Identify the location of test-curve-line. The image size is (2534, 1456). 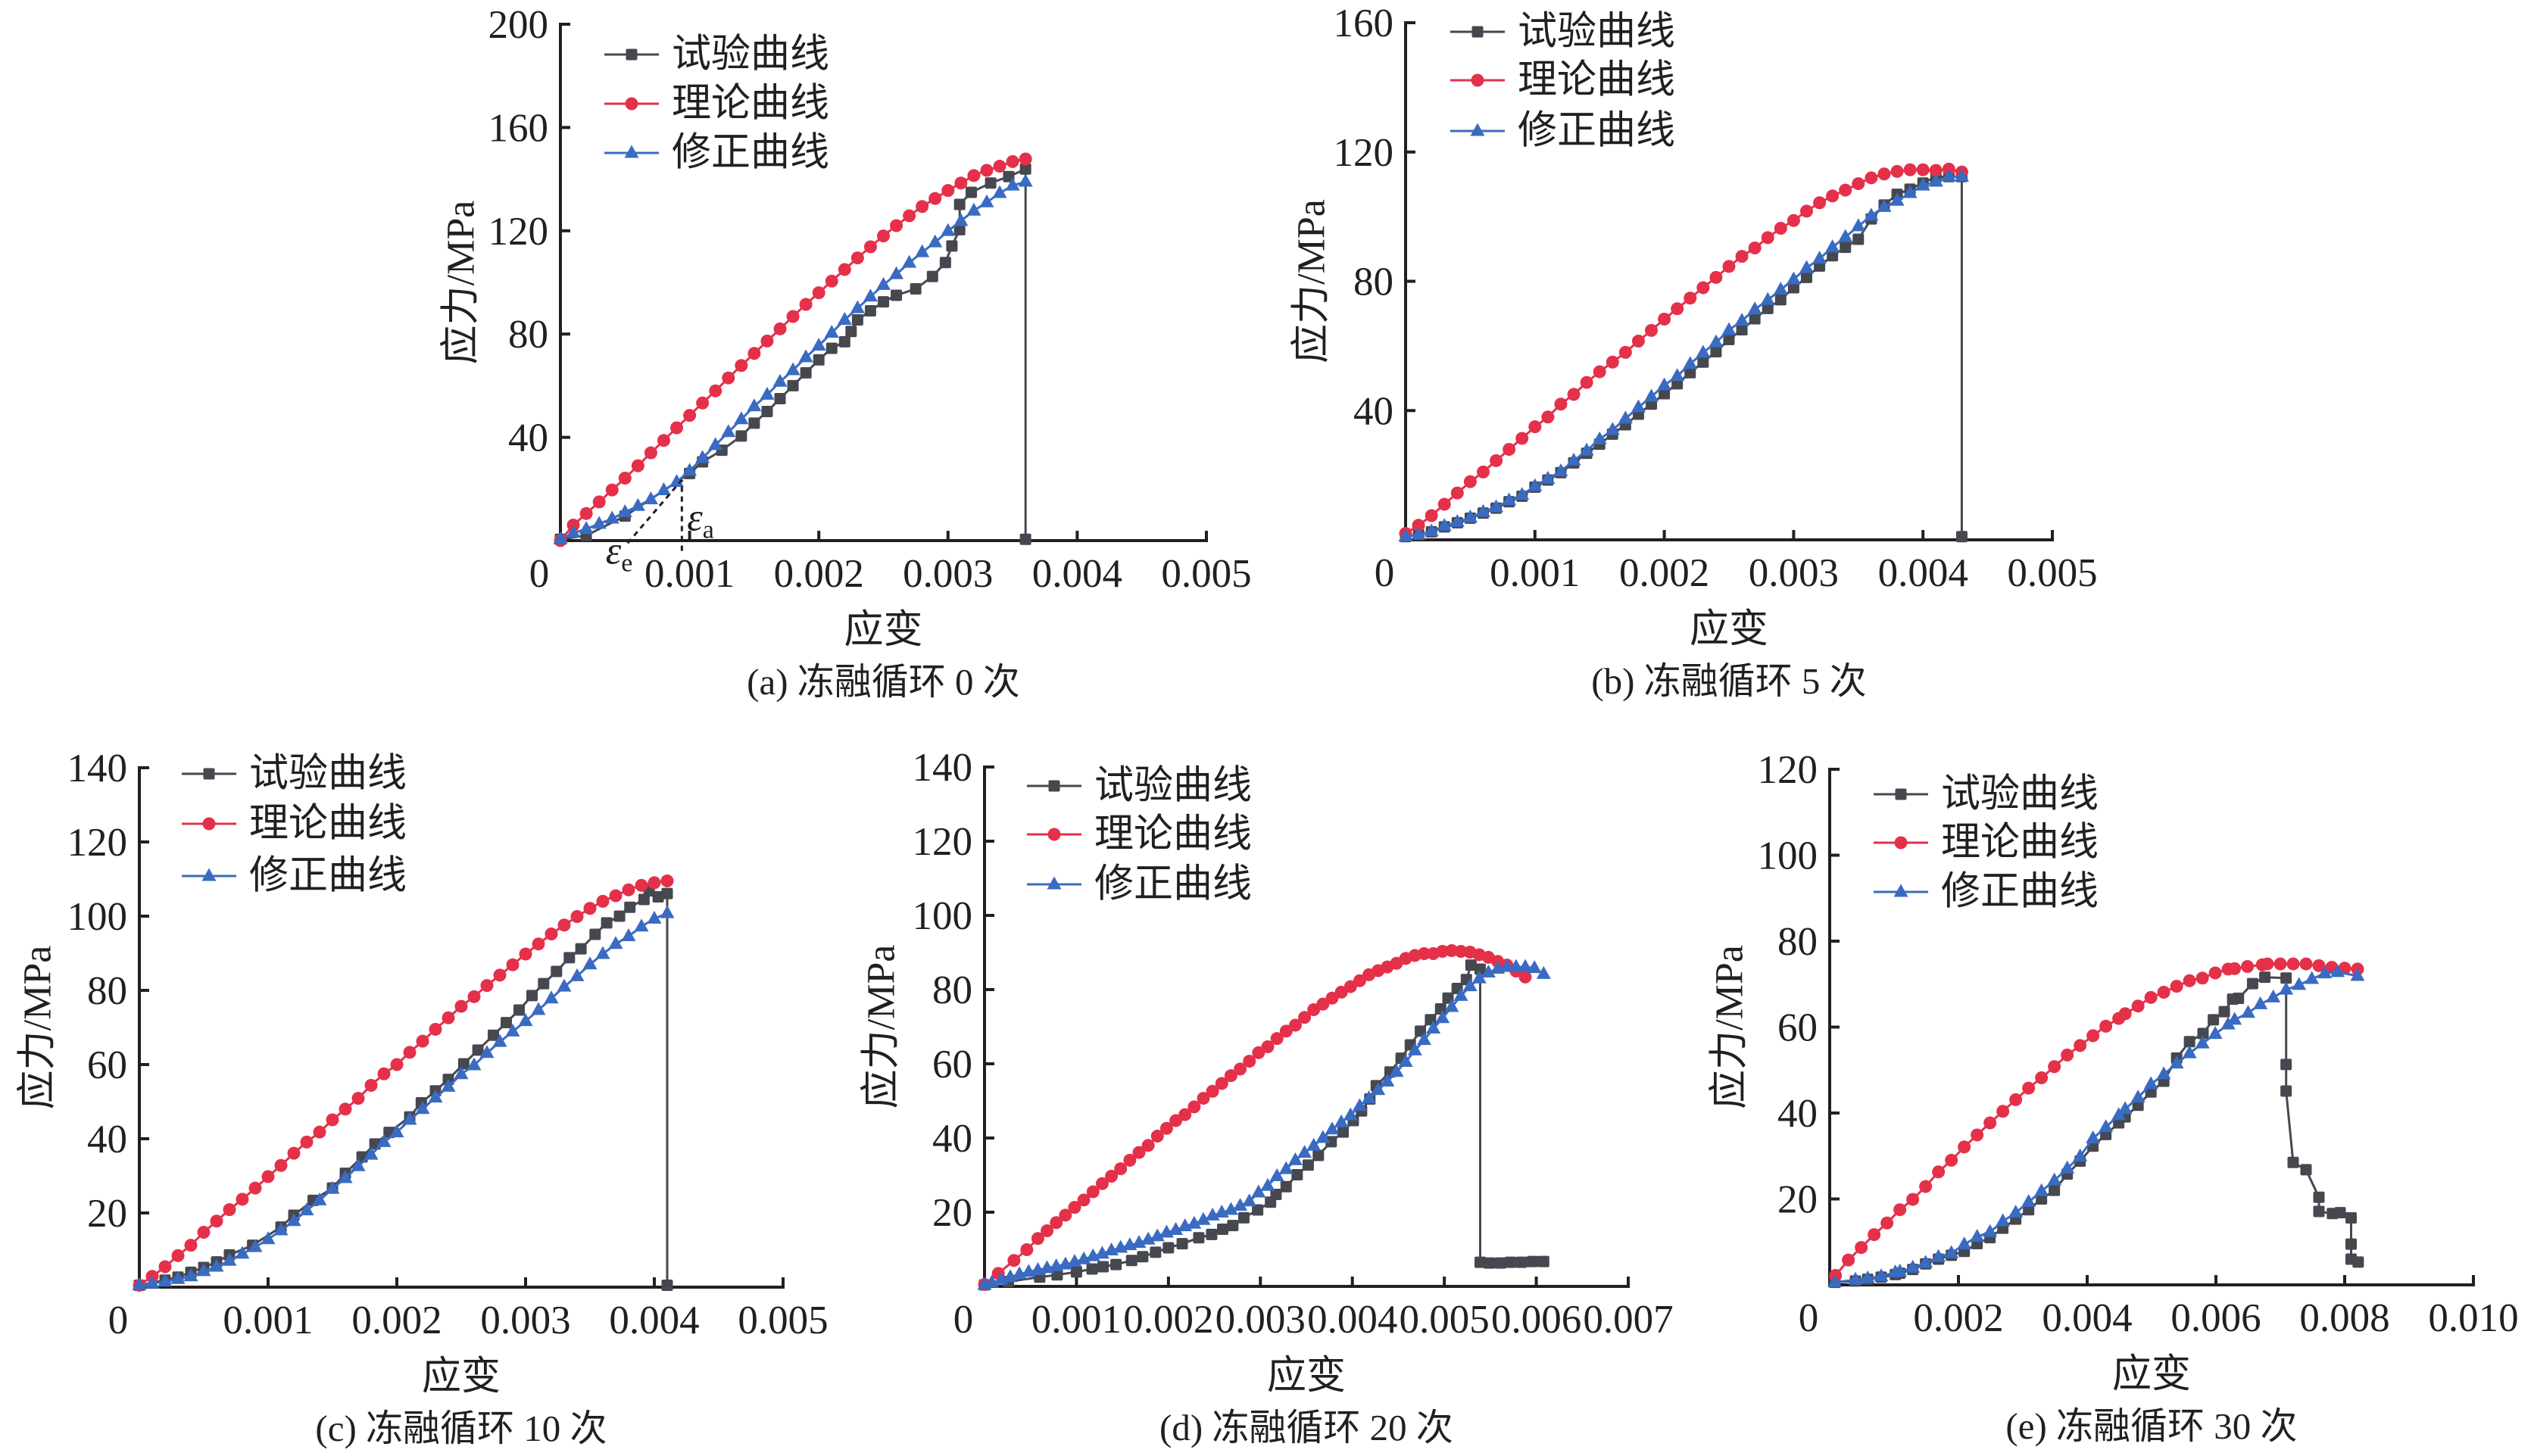
(2096, 1130).